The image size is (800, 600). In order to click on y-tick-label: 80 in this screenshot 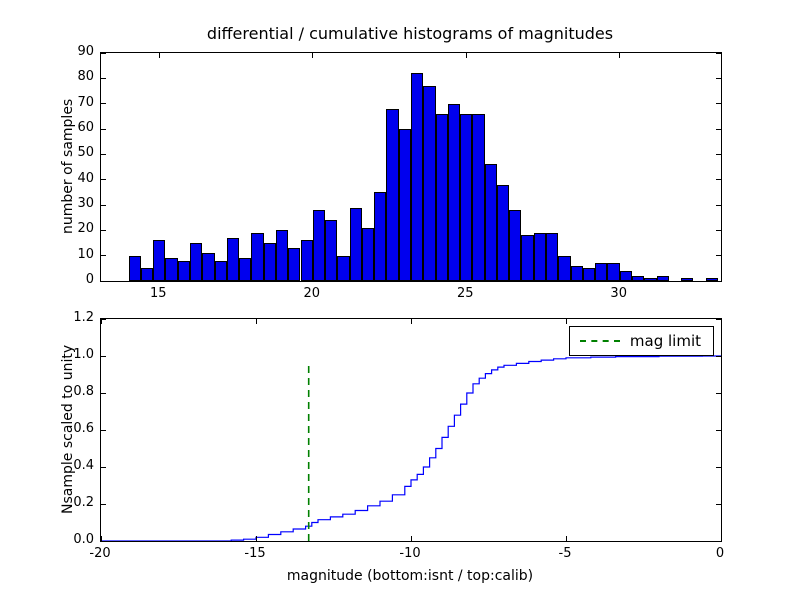, I will do `click(85, 77)`.